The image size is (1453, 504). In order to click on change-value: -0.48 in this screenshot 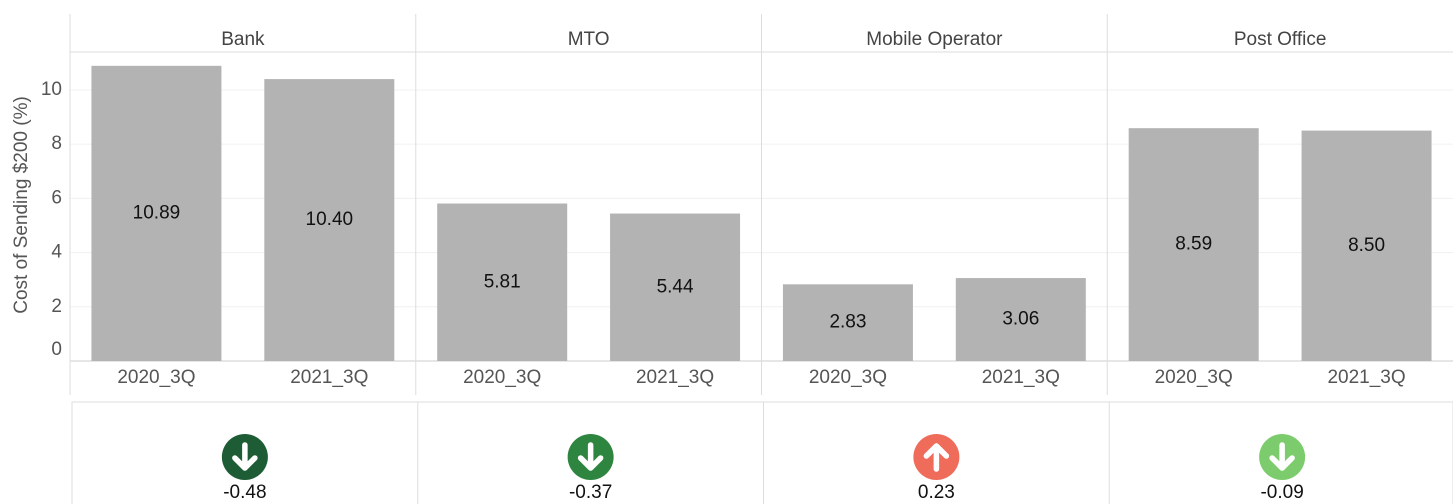, I will do `click(244, 492)`.